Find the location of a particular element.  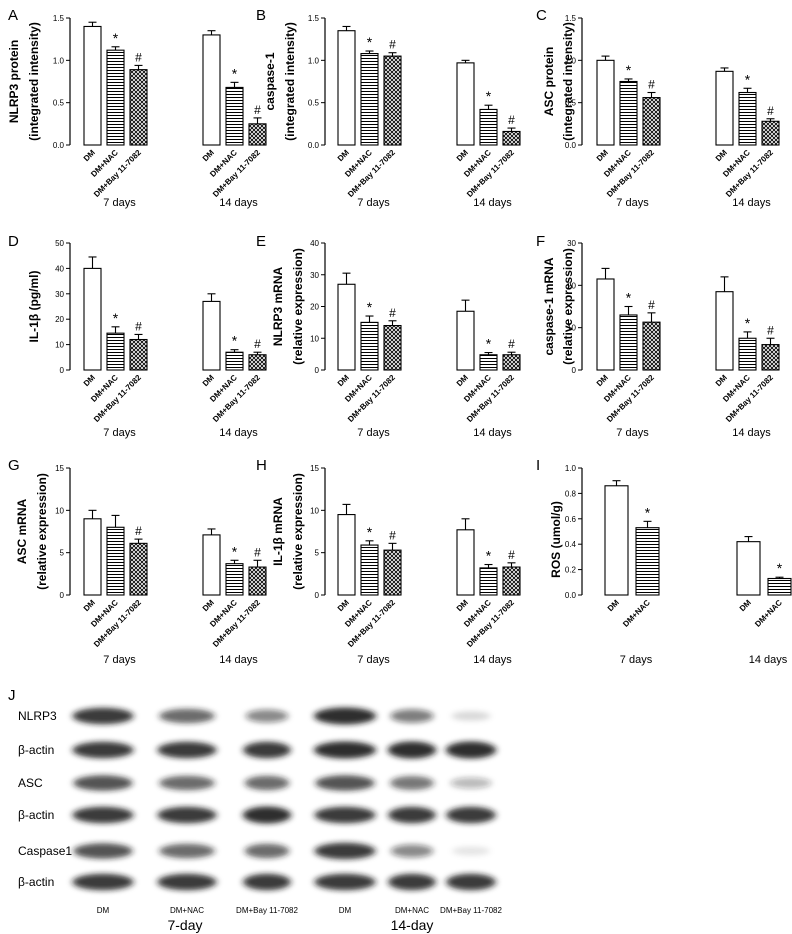

y-tick-label: 20 is located at coordinates (314, 307).